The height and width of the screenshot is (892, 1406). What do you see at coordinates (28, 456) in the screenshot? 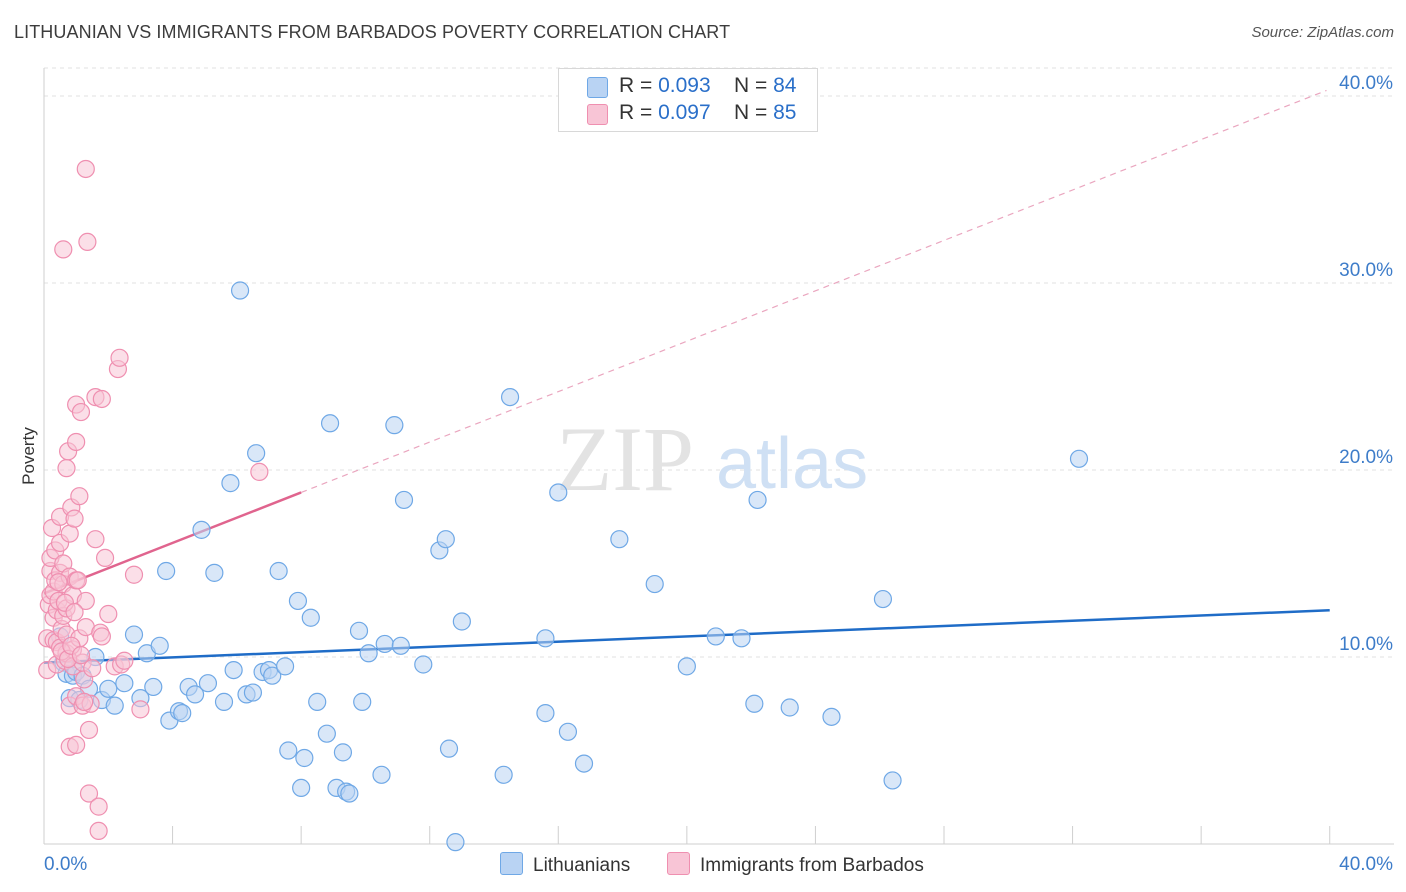
I see `y-axis-label: Poverty` at bounding box center [28, 456].